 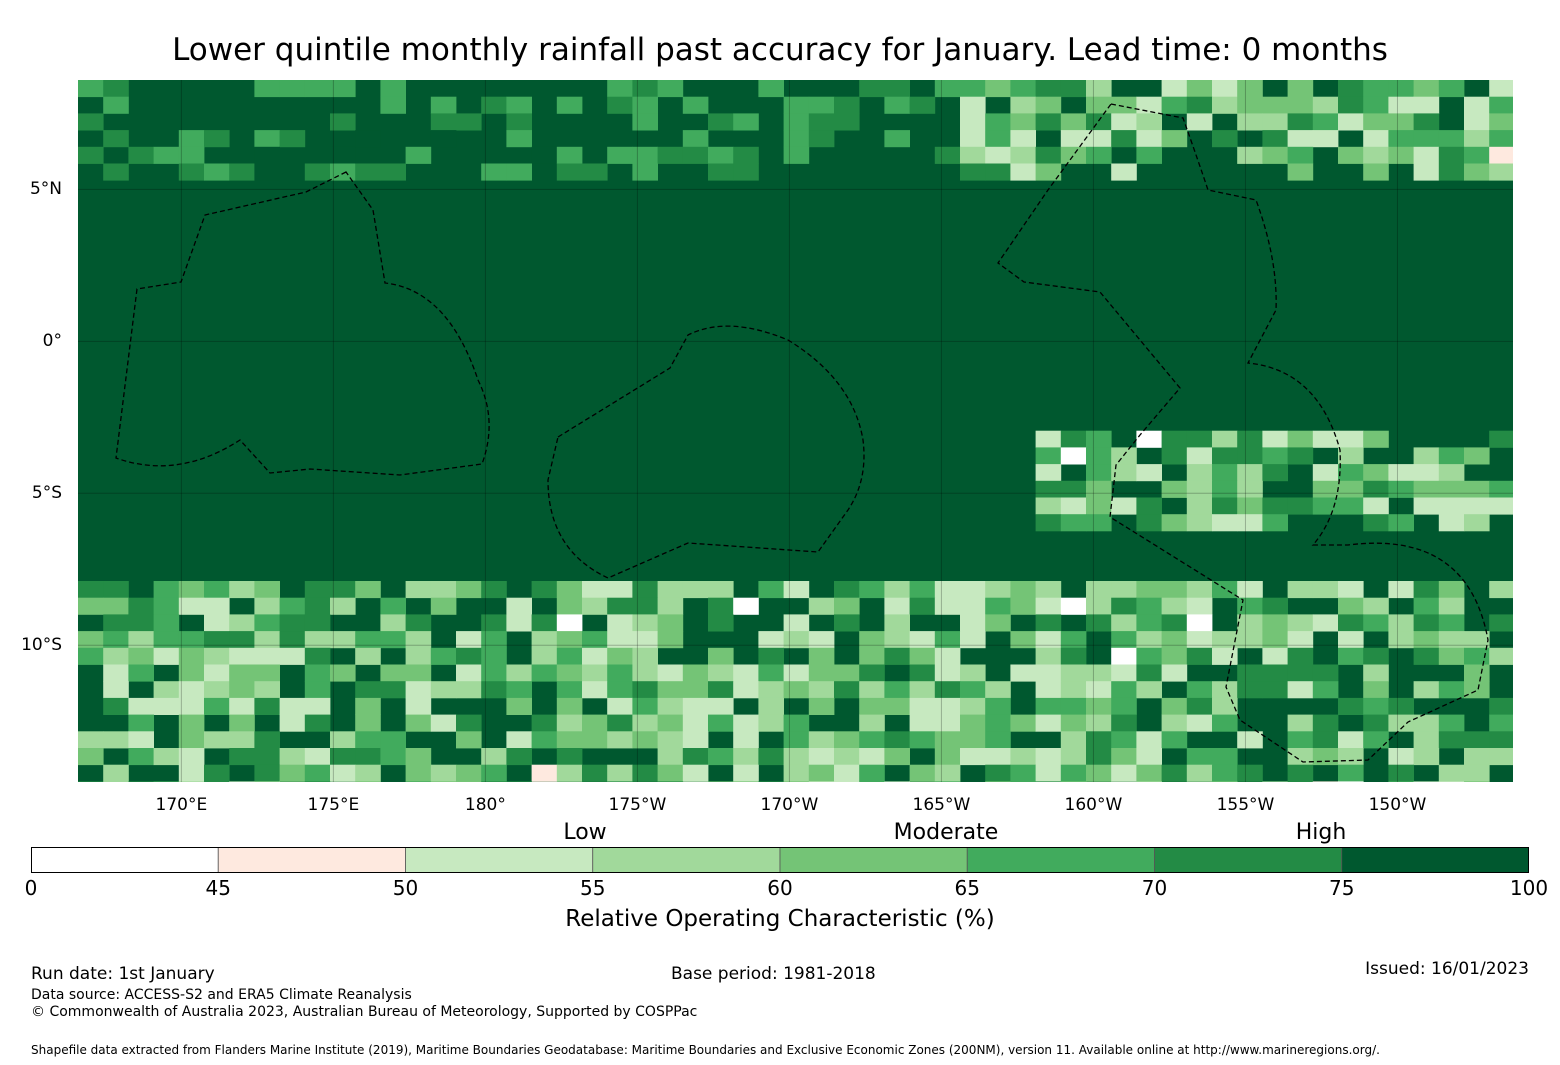 What do you see at coordinates (593, 888) in the screenshot?
I see `colorbar-tick-label: 55` at bounding box center [593, 888].